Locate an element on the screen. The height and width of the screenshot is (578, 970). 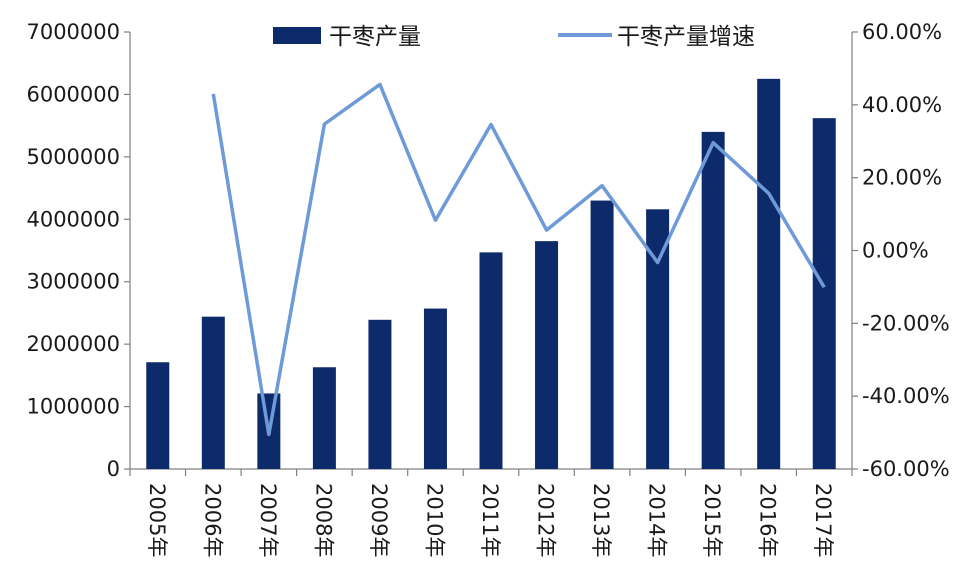
x-tick-label: 2008年 is located at coordinates (323, 520).